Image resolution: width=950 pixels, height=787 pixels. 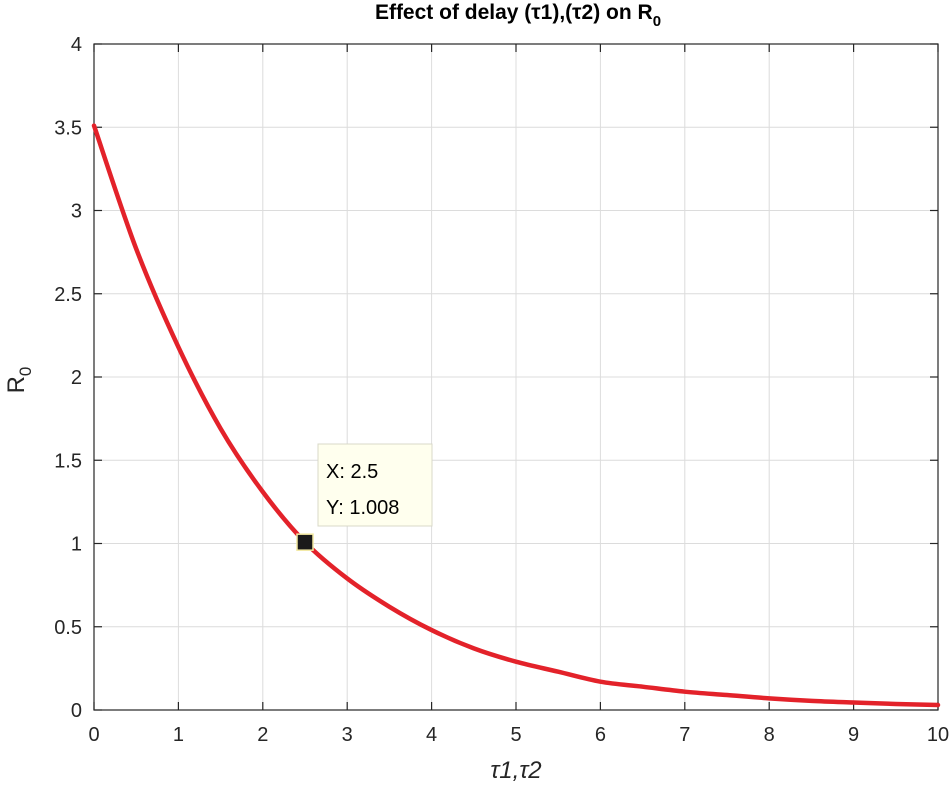 I want to click on y-tick-label-4: 2, so click(x=76, y=378).